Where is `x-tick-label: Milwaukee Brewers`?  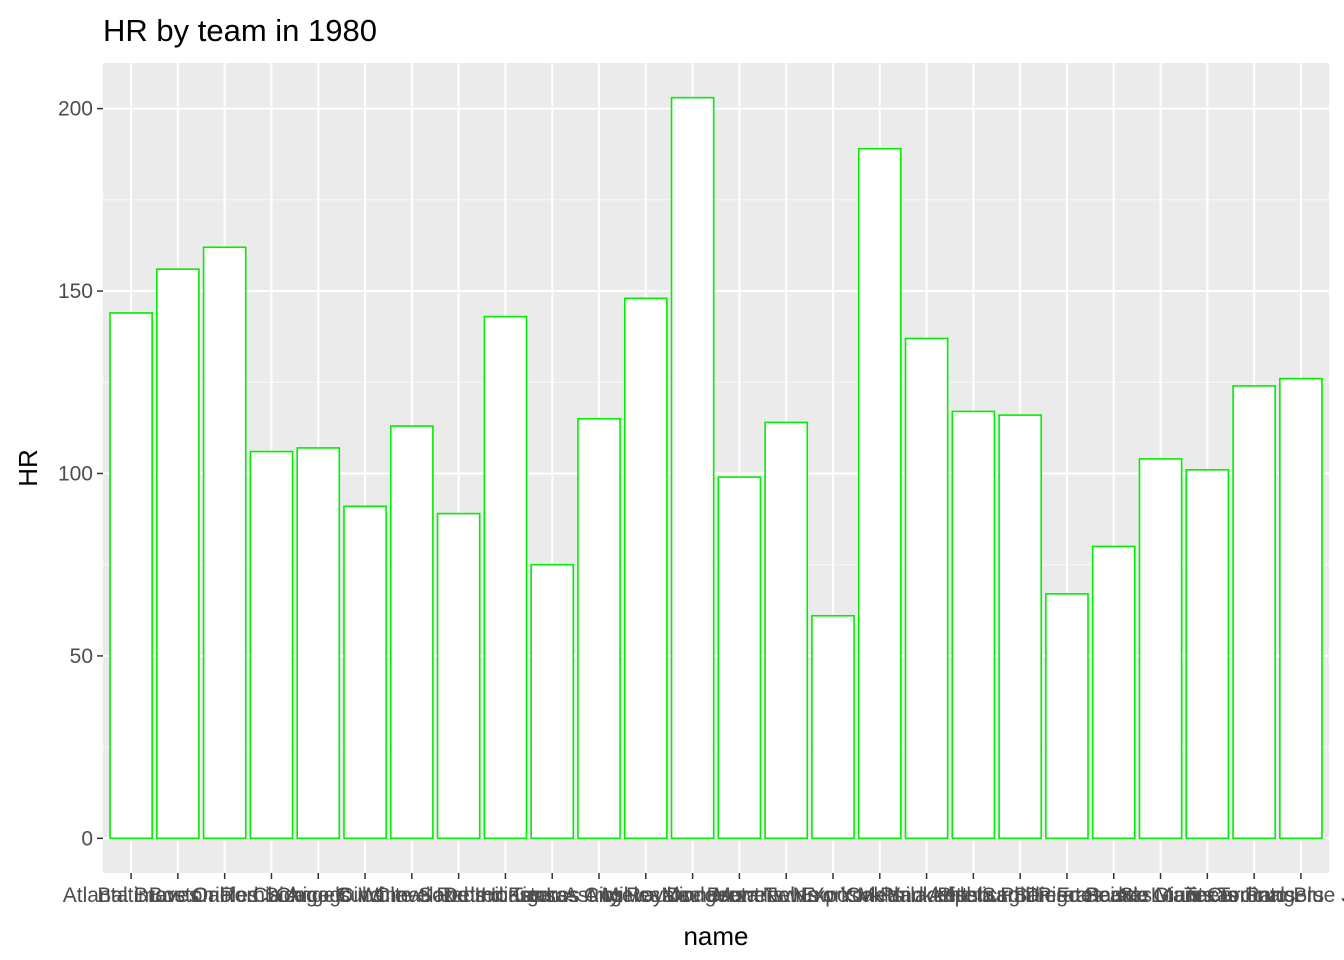 x-tick-label: Milwaukee Brewers is located at coordinates (693, 895).